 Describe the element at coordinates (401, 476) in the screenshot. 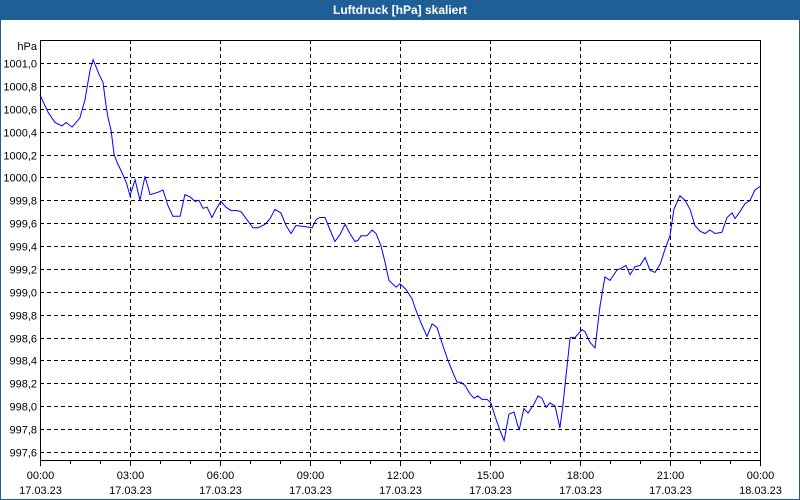

I see `x-tick-time-label: 12:00` at that location.